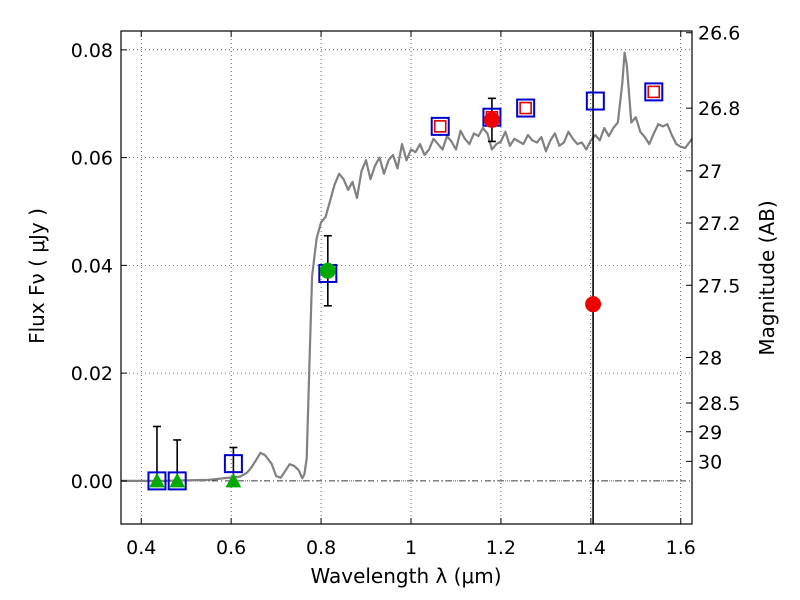  Describe the element at coordinates (92, 482) in the screenshot. I see `y-tick-label: 0.00` at that location.